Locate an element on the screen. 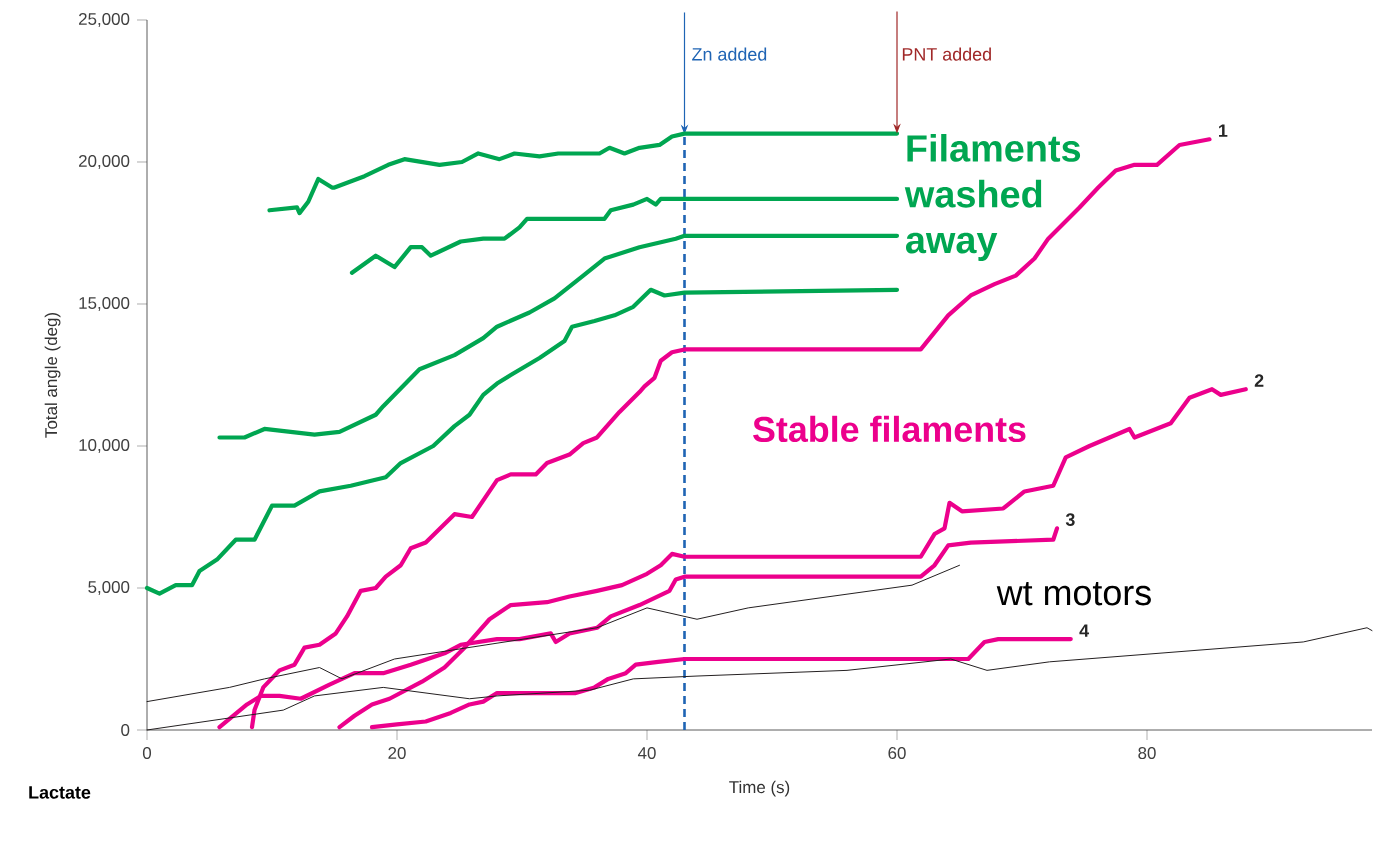  x-tick-label: 0 is located at coordinates (147, 753).